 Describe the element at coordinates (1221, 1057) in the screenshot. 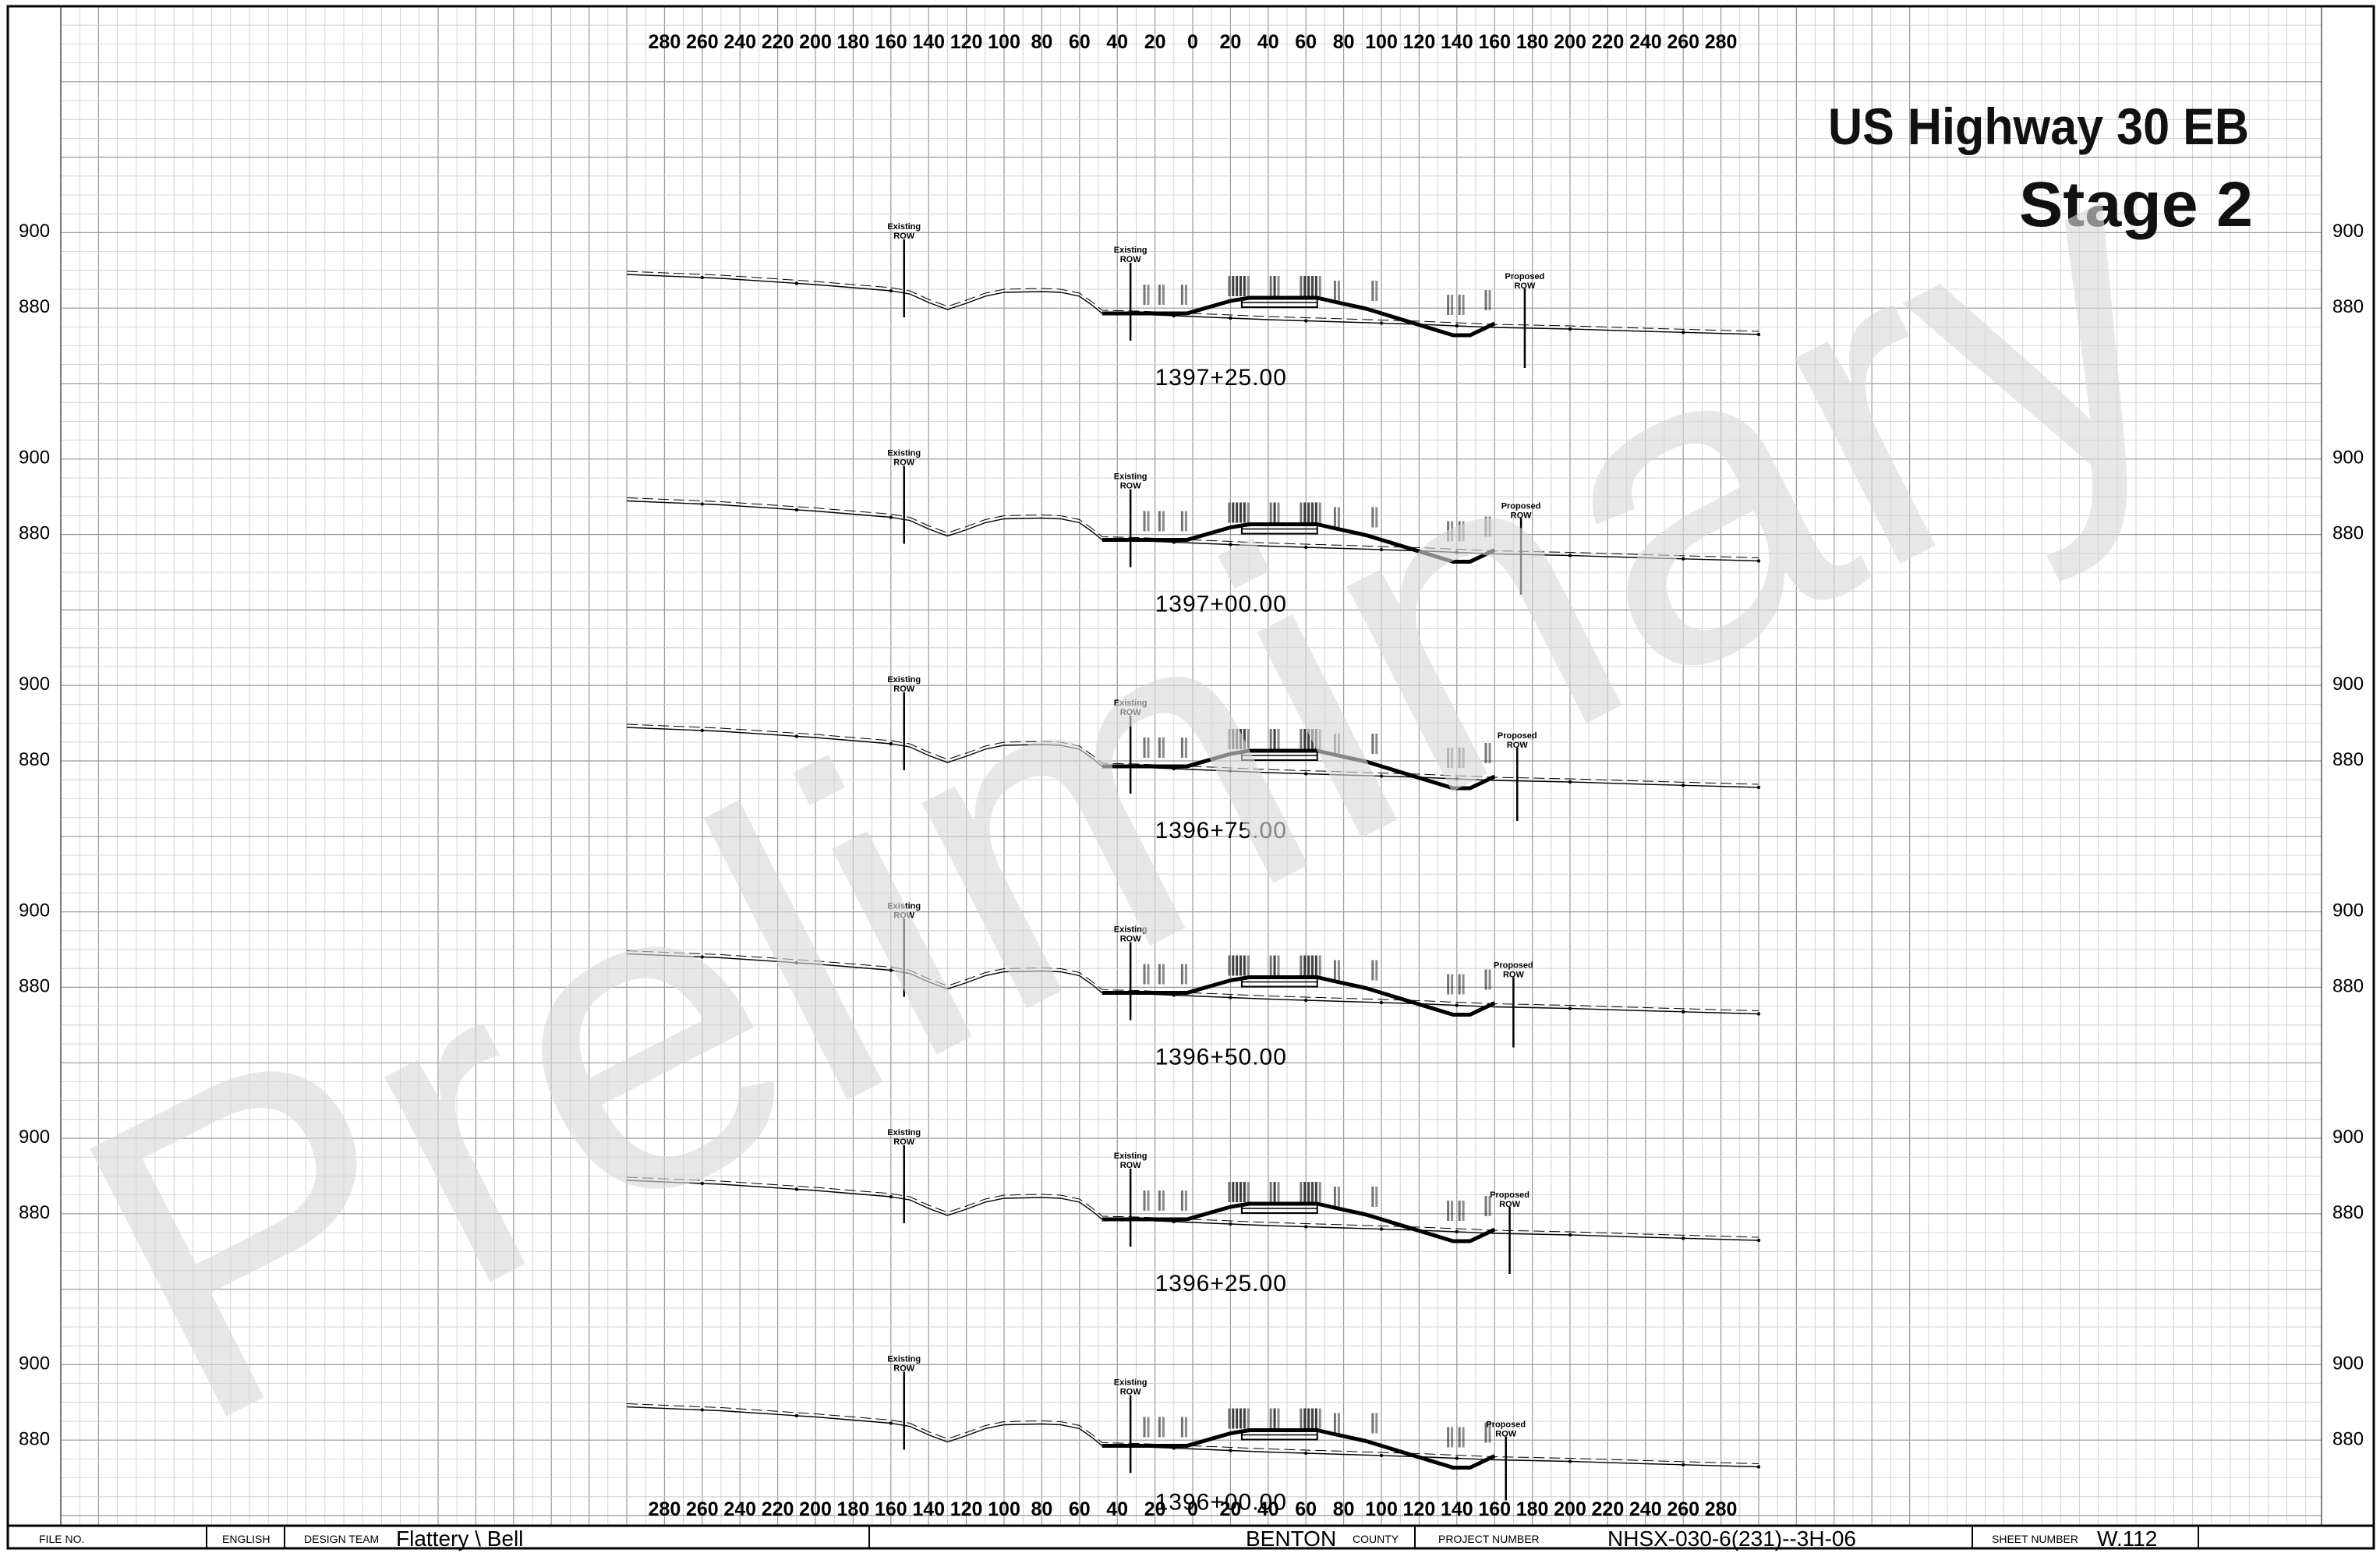

I see `station-label: 1396+50.00` at that location.